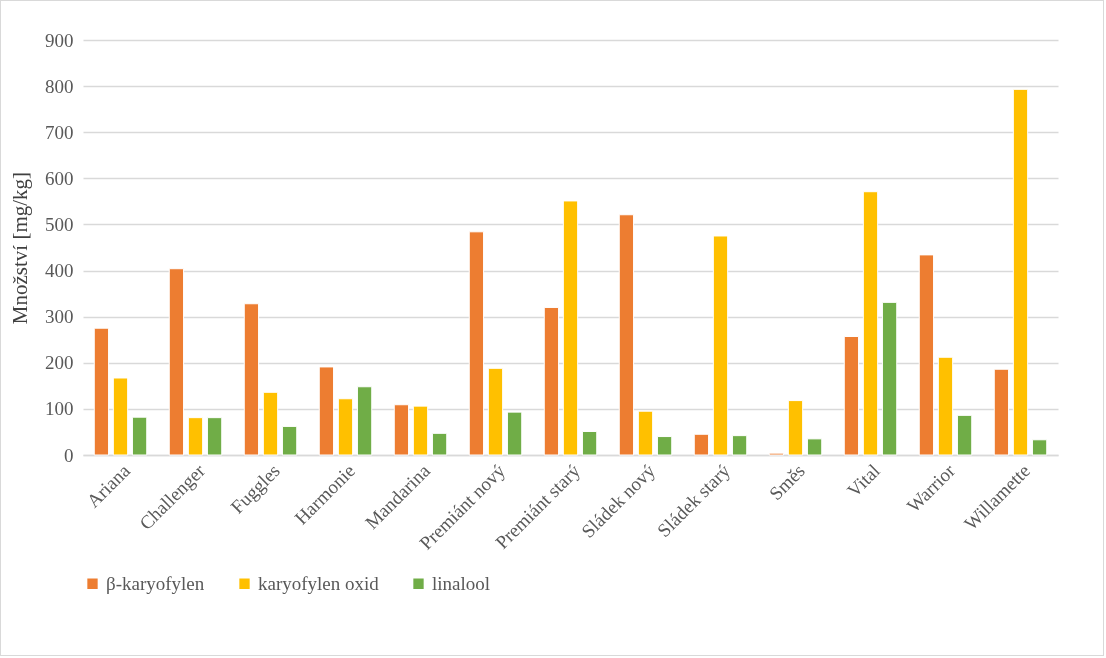 This screenshot has width=1106, height=658. What do you see at coordinates (59, 224) in the screenshot?
I see `y-tick-label: 500` at bounding box center [59, 224].